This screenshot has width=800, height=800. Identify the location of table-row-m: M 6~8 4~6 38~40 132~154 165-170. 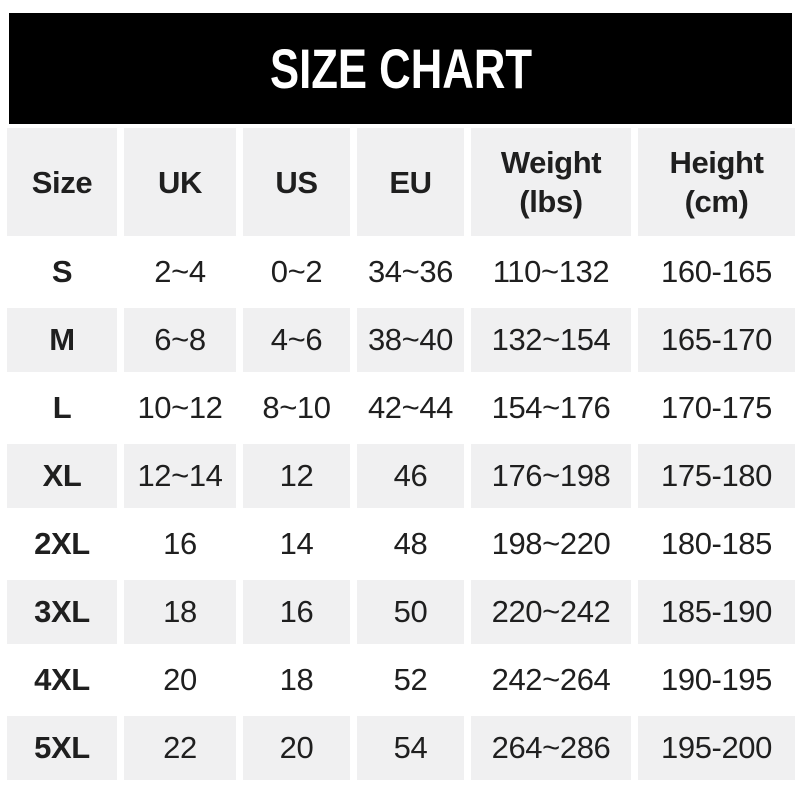
(401, 340).